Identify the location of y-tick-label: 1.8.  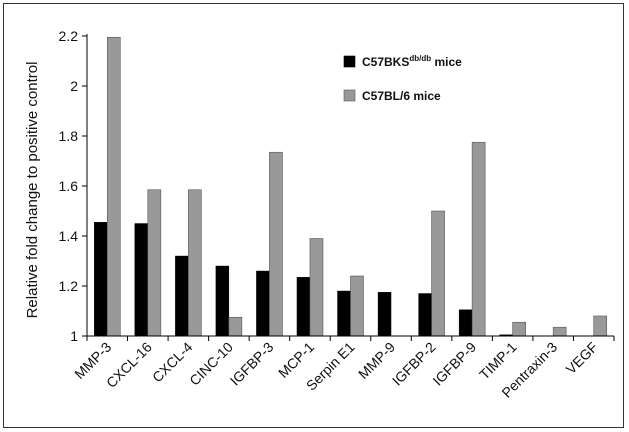
(69, 136).